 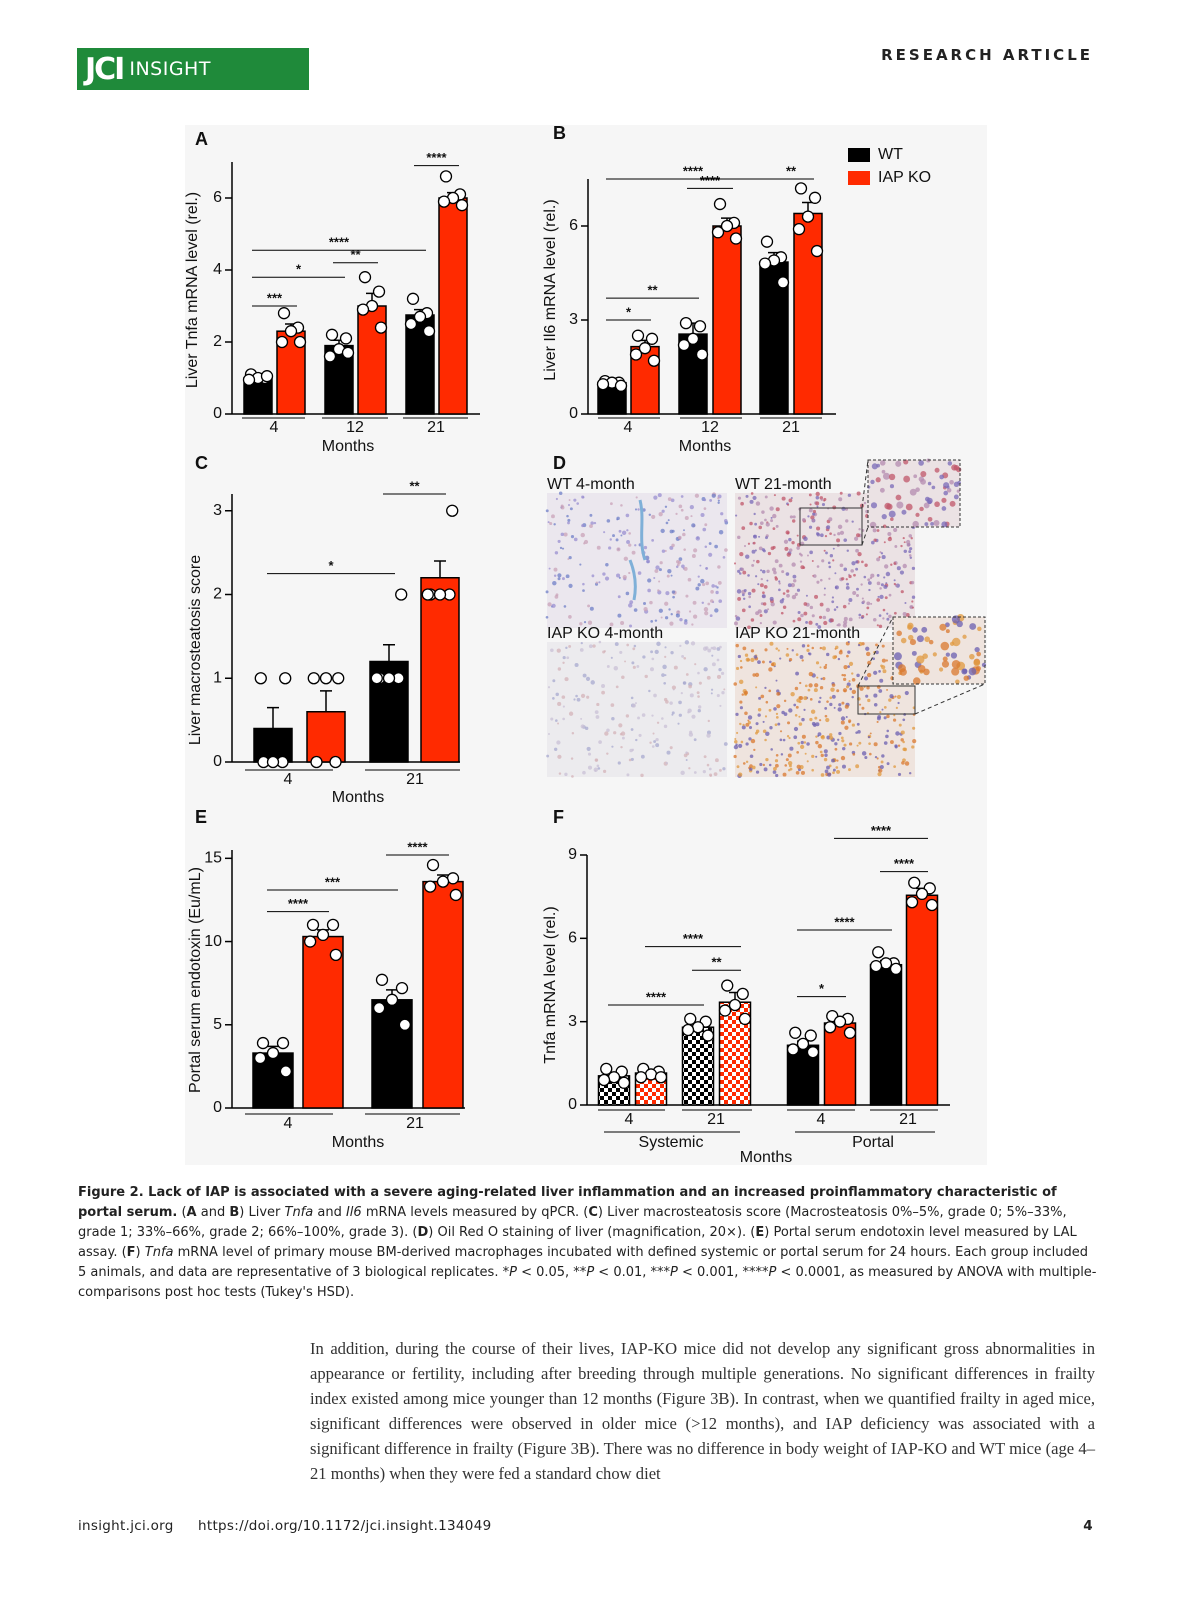 What do you see at coordinates (213, 858) in the screenshot?
I see `y-tick-label: 15` at bounding box center [213, 858].